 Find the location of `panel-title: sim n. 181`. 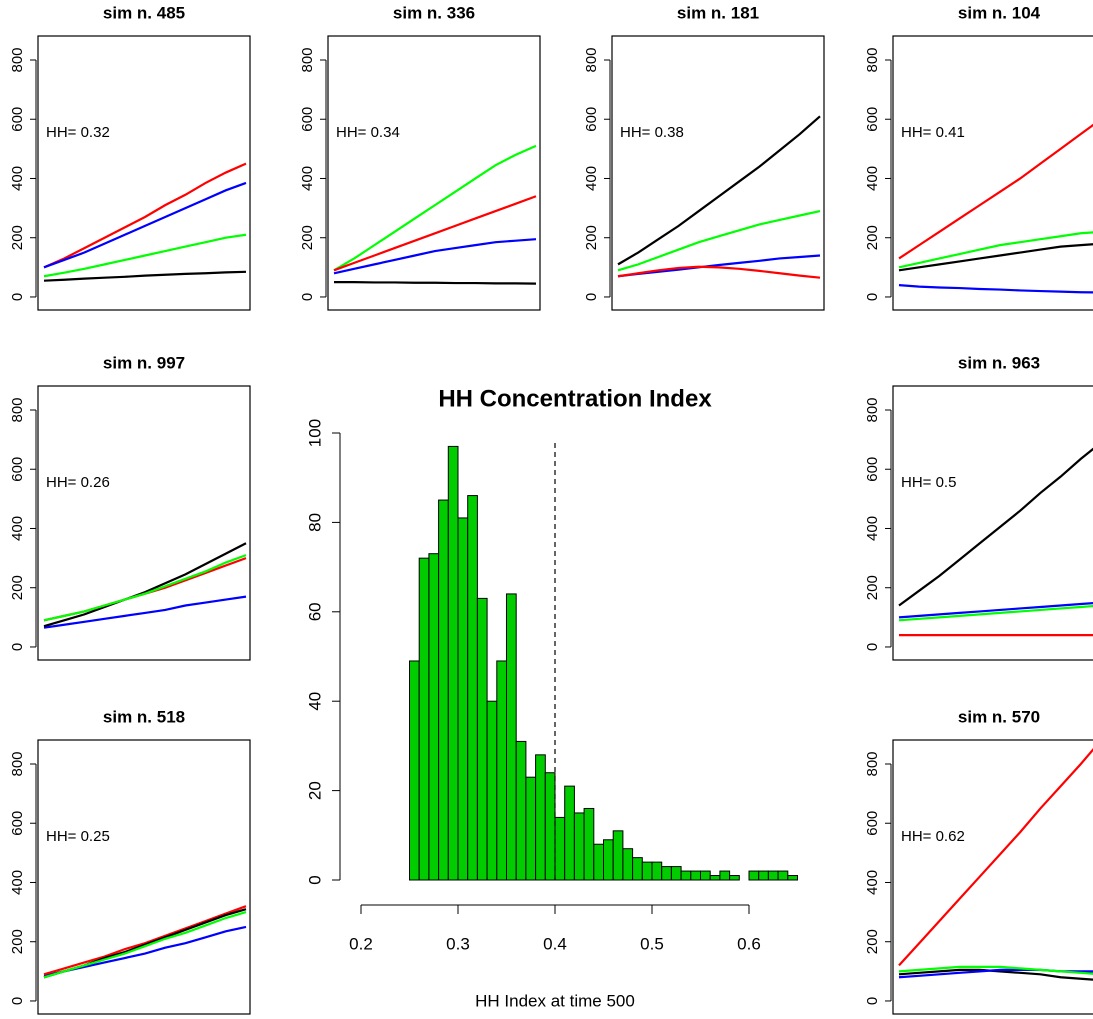

panel-title: sim n. 181 is located at coordinates (718, 12).